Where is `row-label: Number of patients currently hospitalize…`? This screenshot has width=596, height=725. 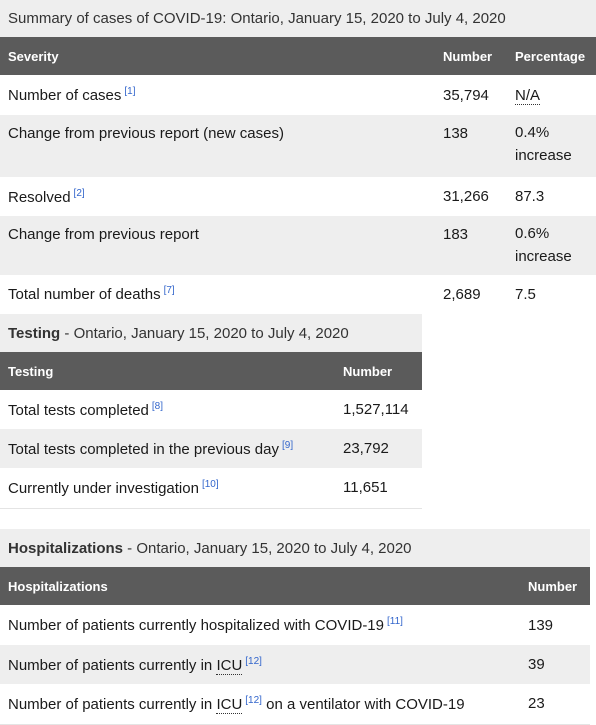
row-label: Number of patients currently hospitalize… is located at coordinates (205, 625).